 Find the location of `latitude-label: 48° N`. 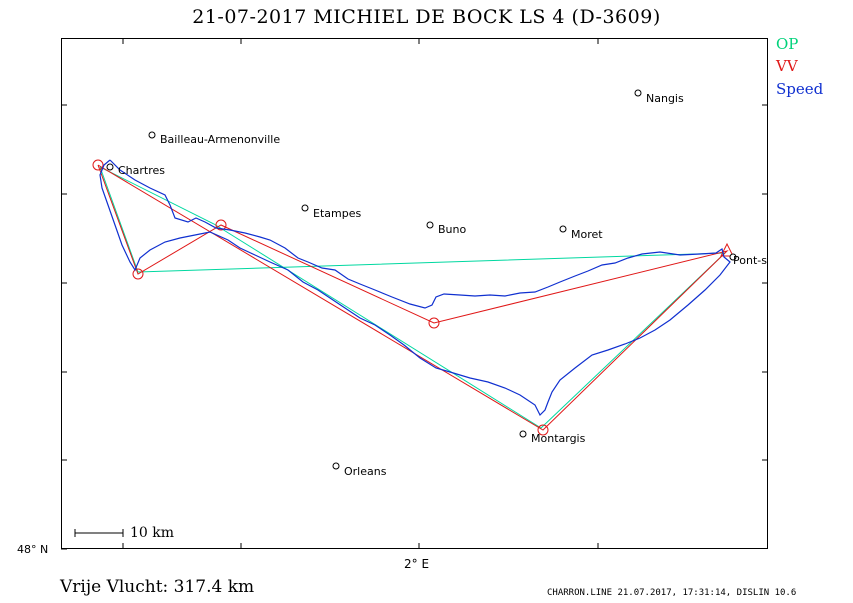

latitude-label: 48° N is located at coordinates (33, 549).